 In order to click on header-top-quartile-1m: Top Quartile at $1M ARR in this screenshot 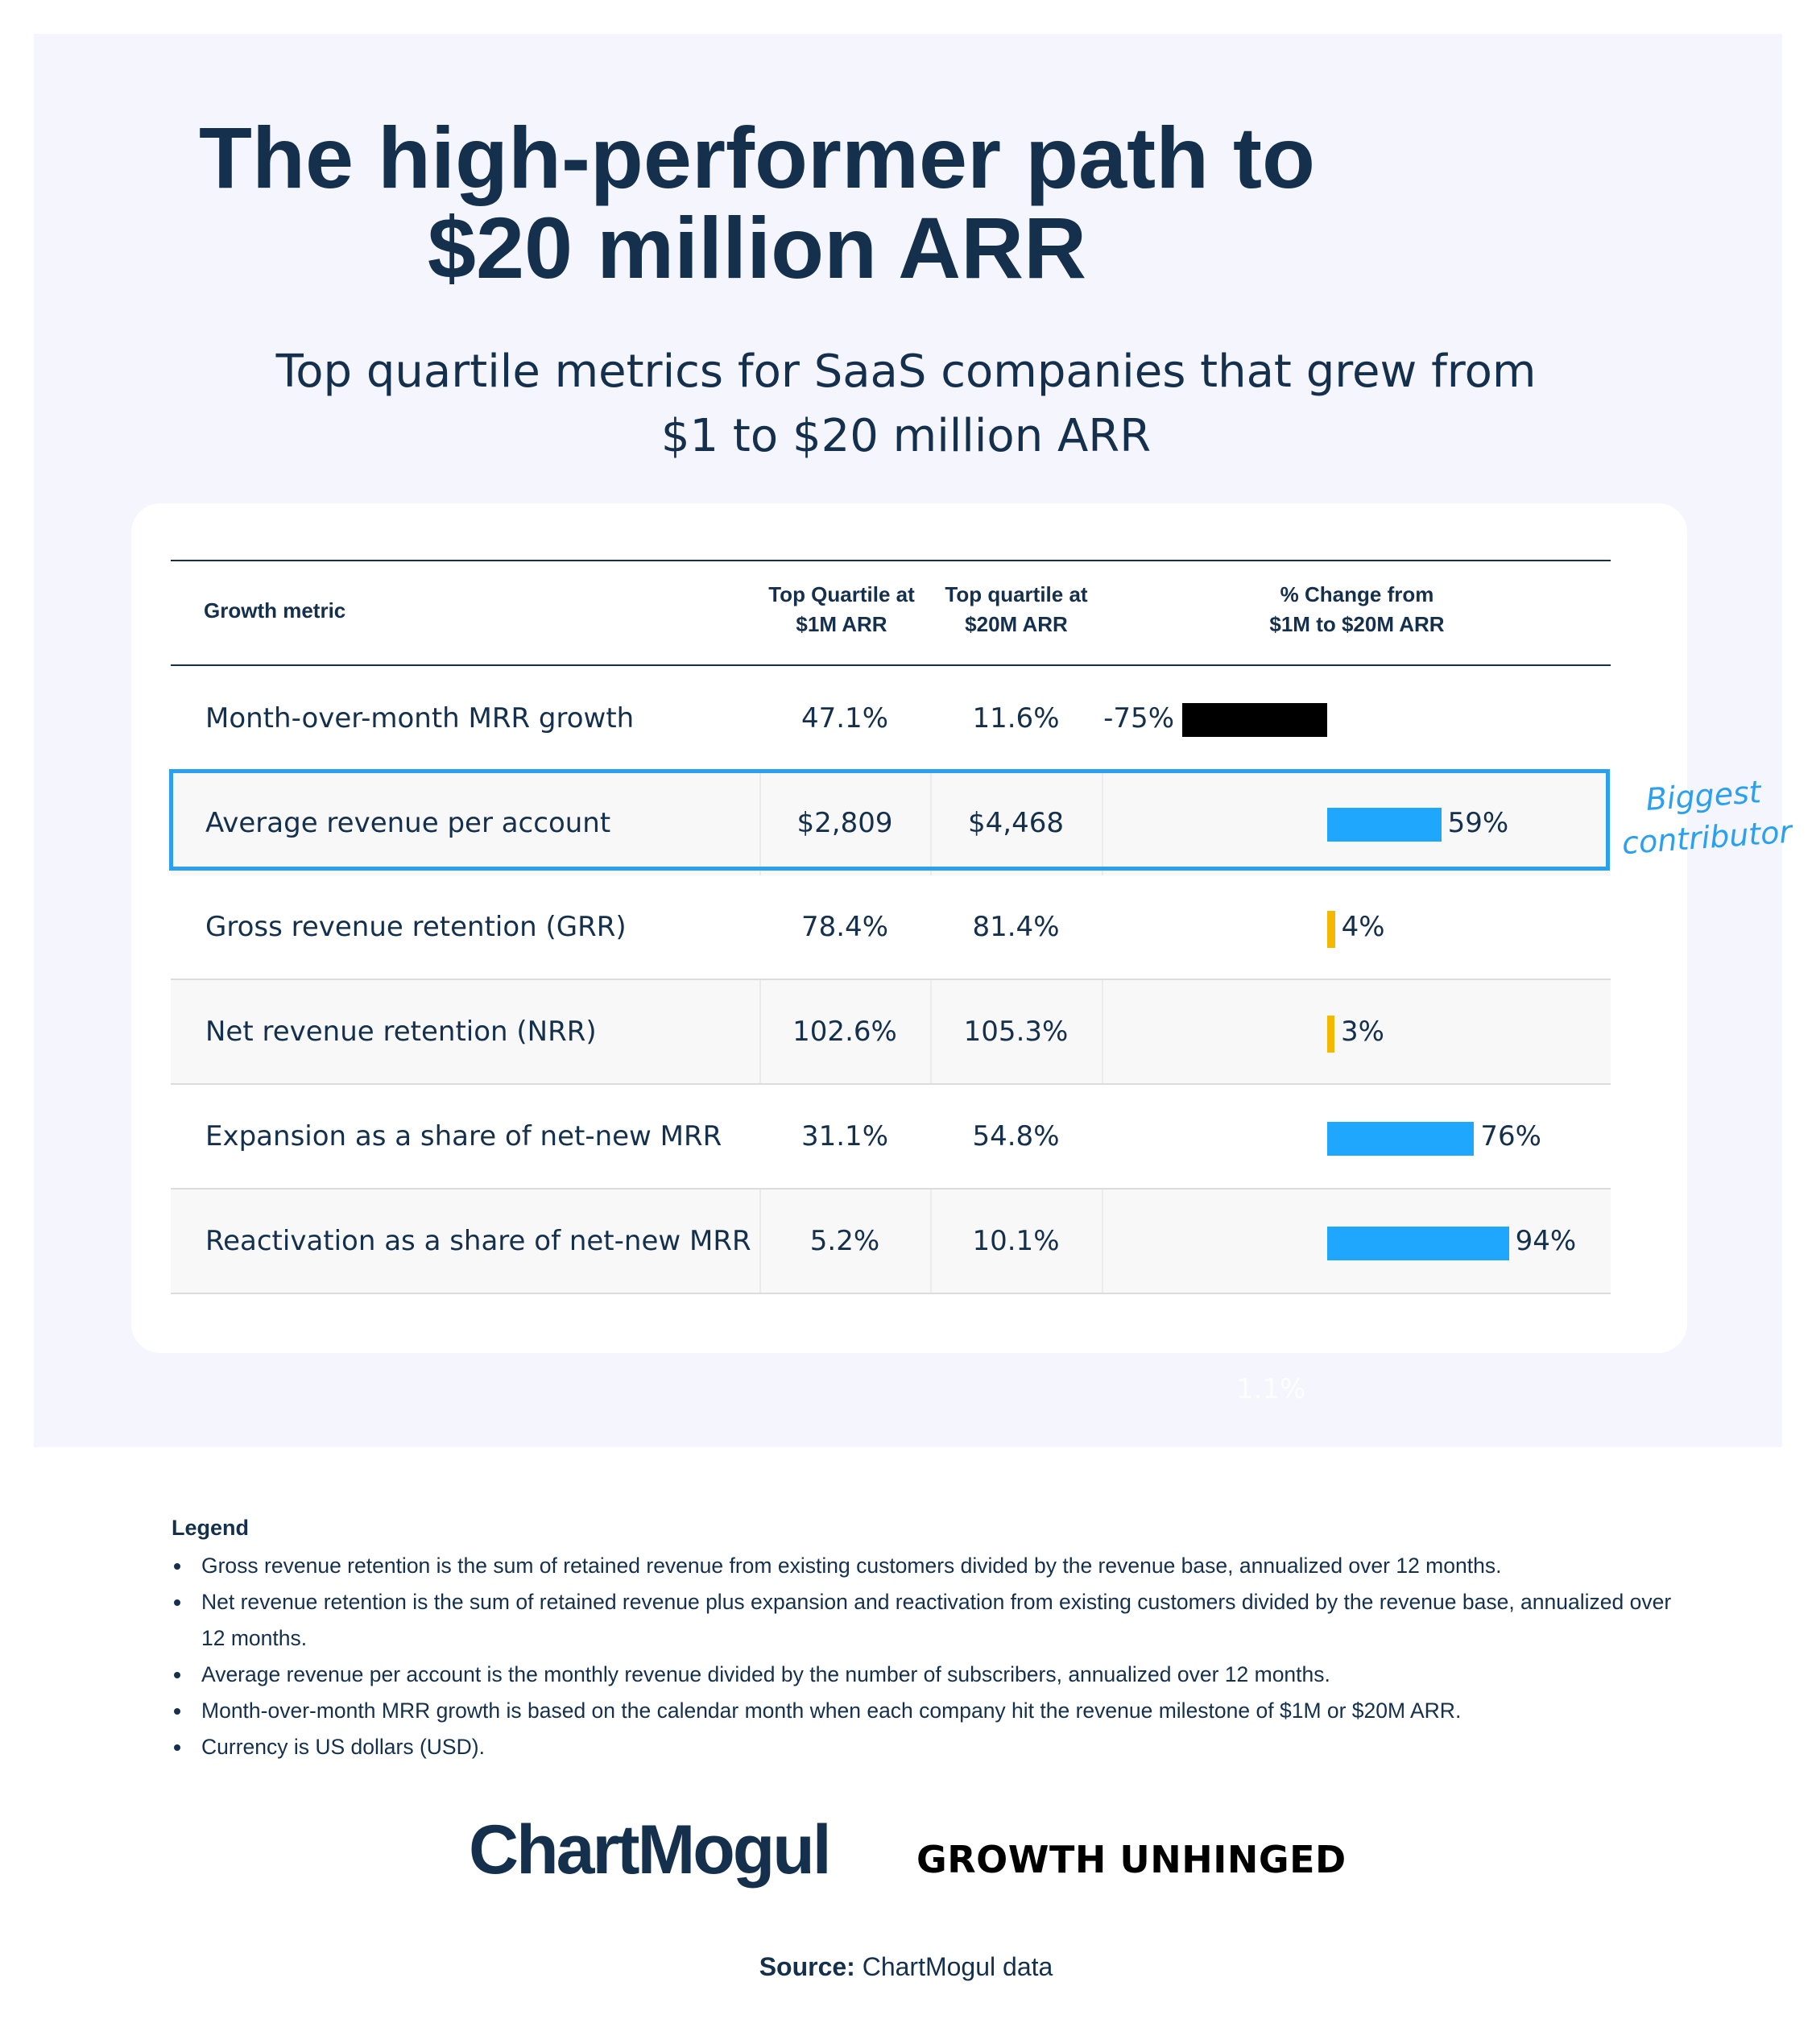, I will do `click(841, 609)`.